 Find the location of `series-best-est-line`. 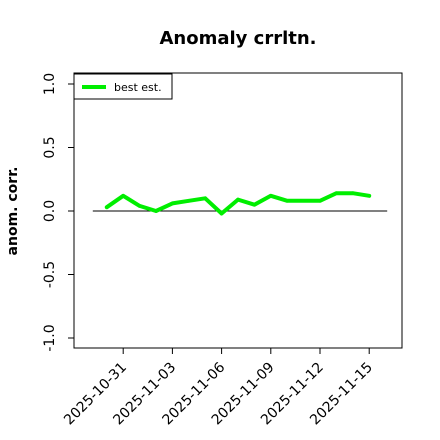

series-best-est-line is located at coordinates (238, 203).